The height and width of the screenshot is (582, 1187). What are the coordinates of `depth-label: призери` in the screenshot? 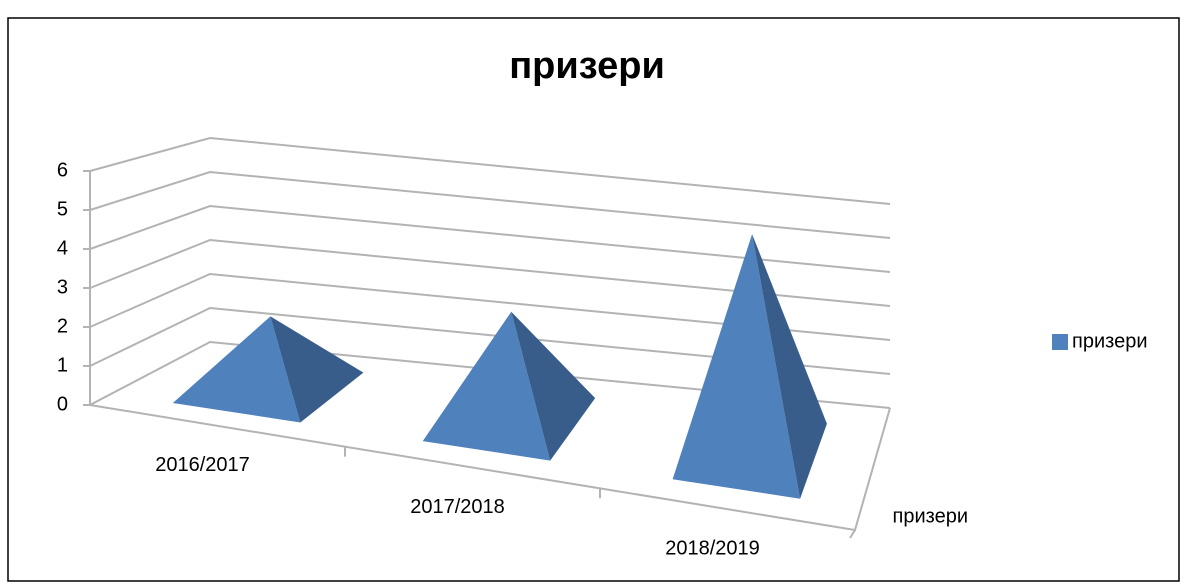 It's located at (931, 516).